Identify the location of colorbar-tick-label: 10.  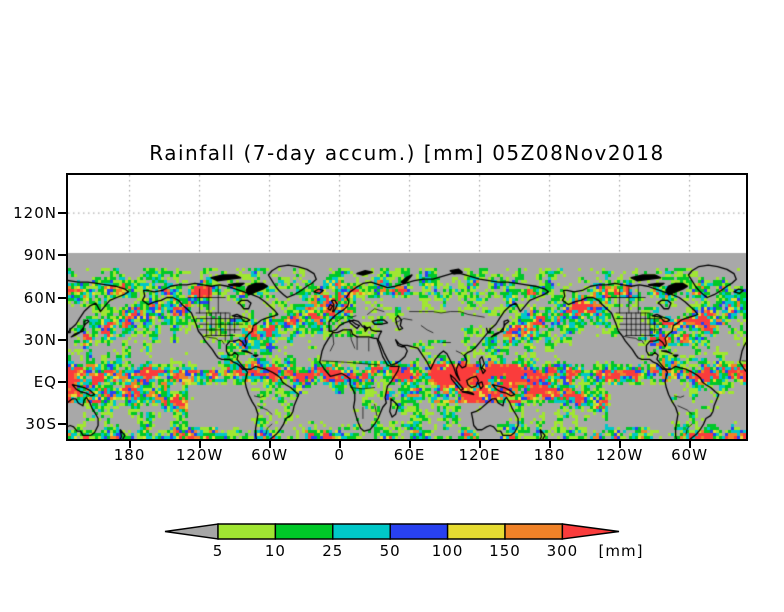
(275, 551).